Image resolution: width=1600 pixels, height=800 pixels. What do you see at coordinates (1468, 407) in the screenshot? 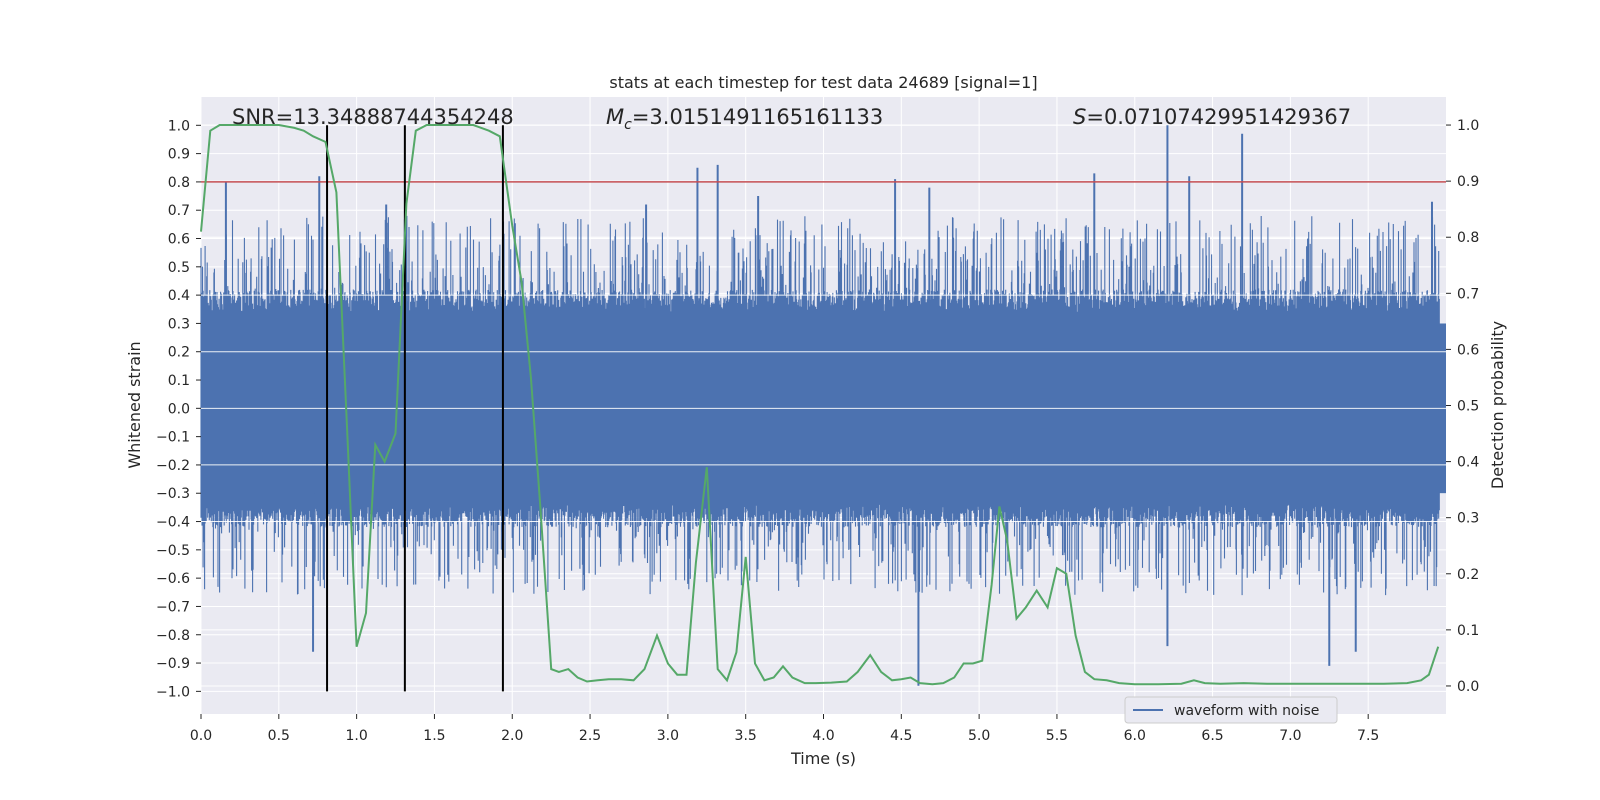
I see `y-right-tick-label: 0.5` at bounding box center [1468, 407].